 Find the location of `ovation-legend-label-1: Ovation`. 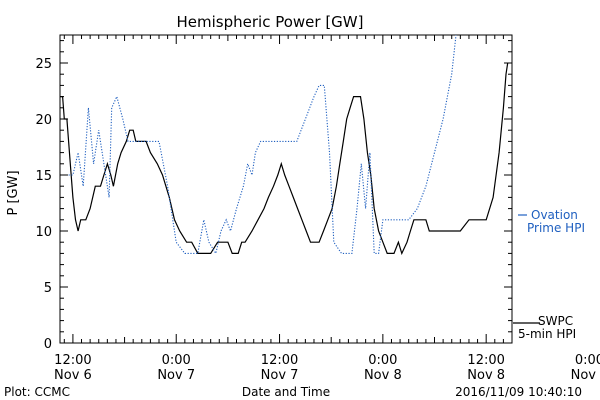

ovation-legend-label-1: Ovation is located at coordinates (554, 215).